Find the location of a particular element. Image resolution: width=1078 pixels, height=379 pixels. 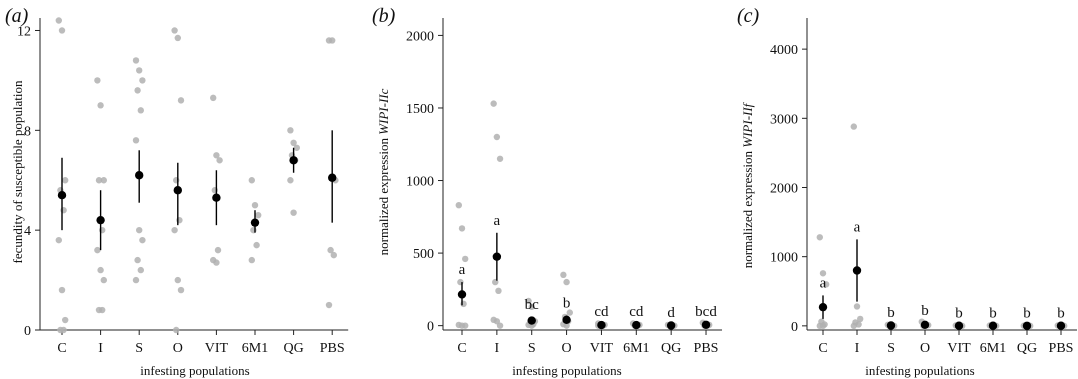

y-axis-title: normalized expression WIPI-IIf is located at coordinates (747, 184).